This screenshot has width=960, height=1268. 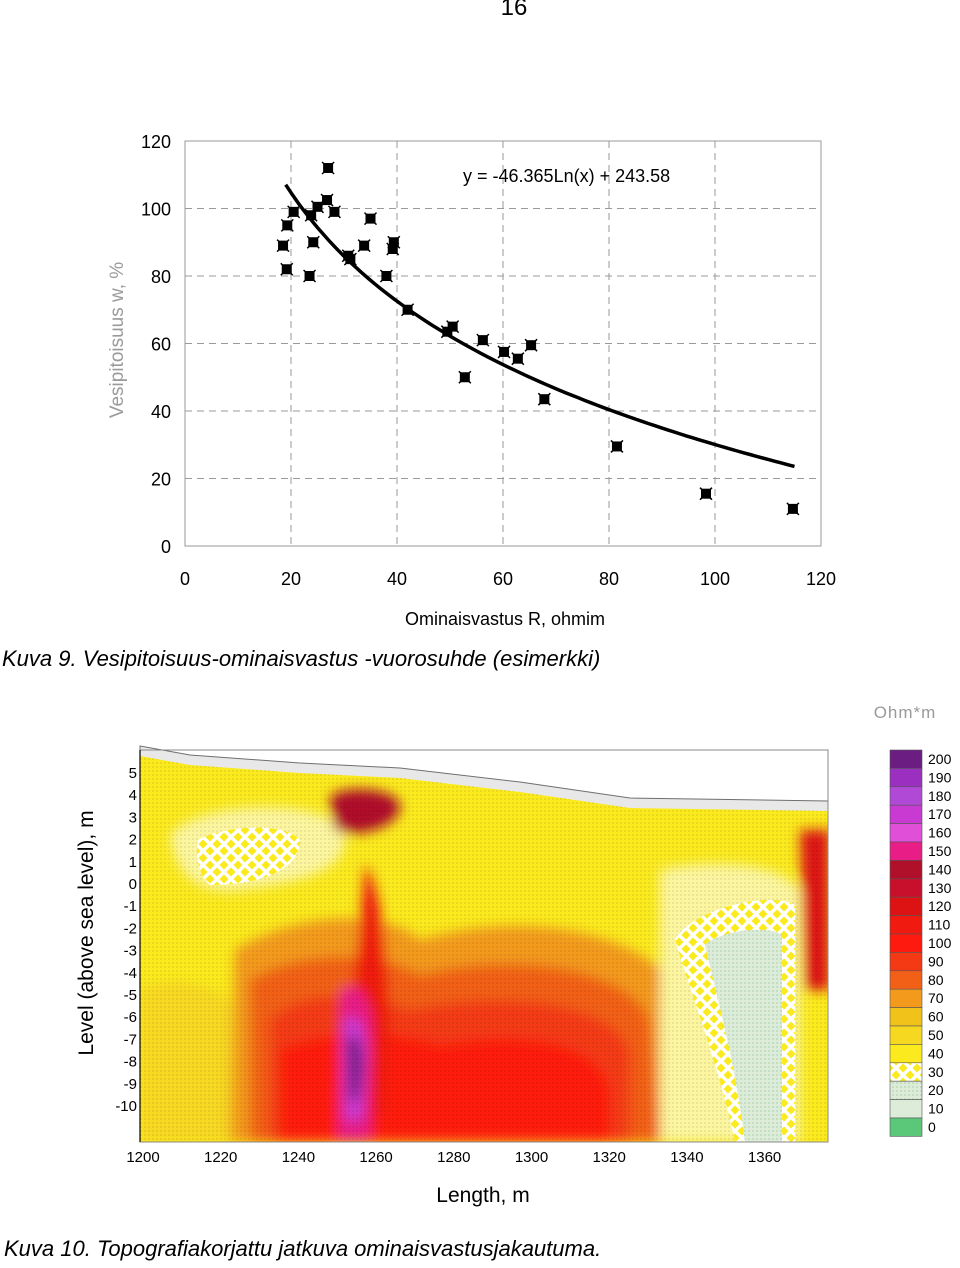 What do you see at coordinates (156, 210) in the screenshot?
I see `y-tick-label: 100` at bounding box center [156, 210].